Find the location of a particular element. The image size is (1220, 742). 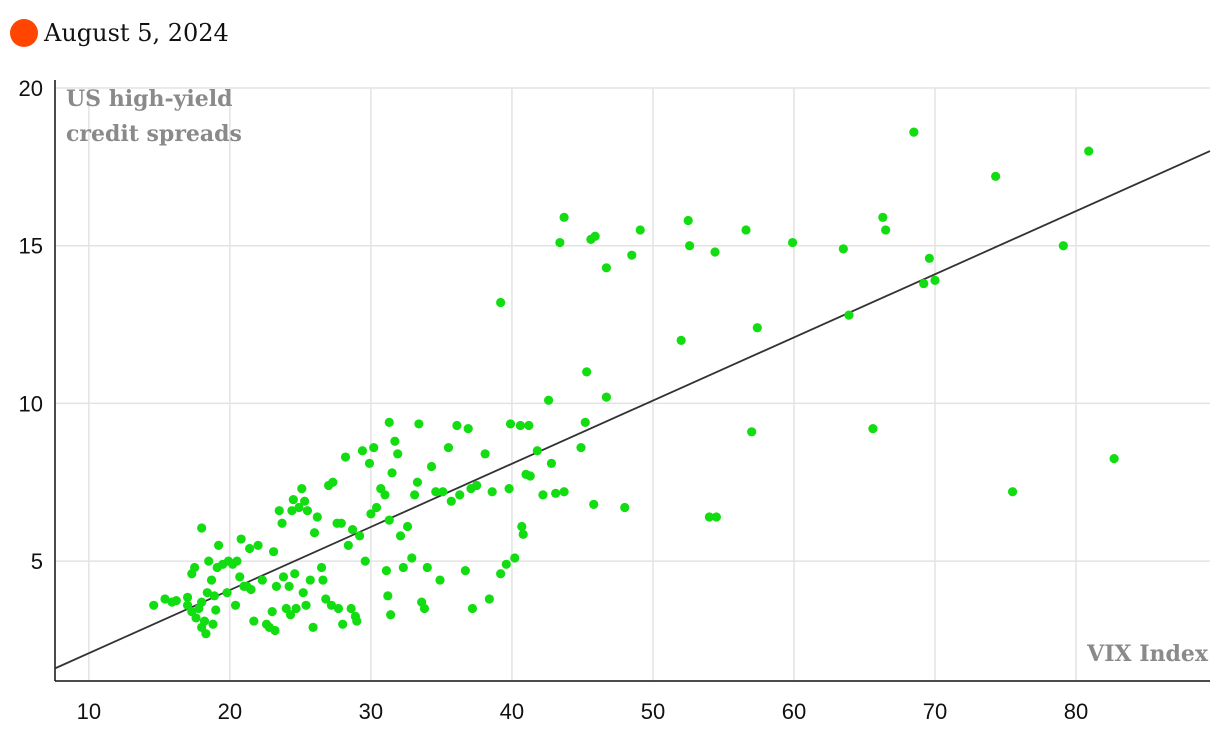

x-tick-label: 70 is located at coordinates (935, 711).